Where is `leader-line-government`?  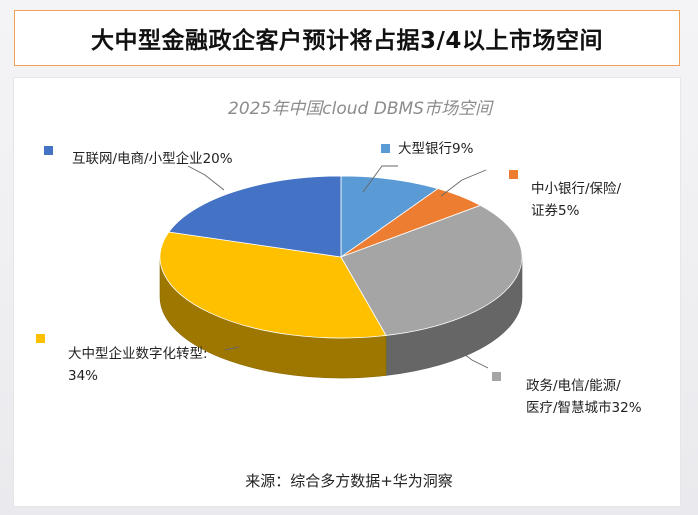
leader-line-government is located at coordinates (468, 355).